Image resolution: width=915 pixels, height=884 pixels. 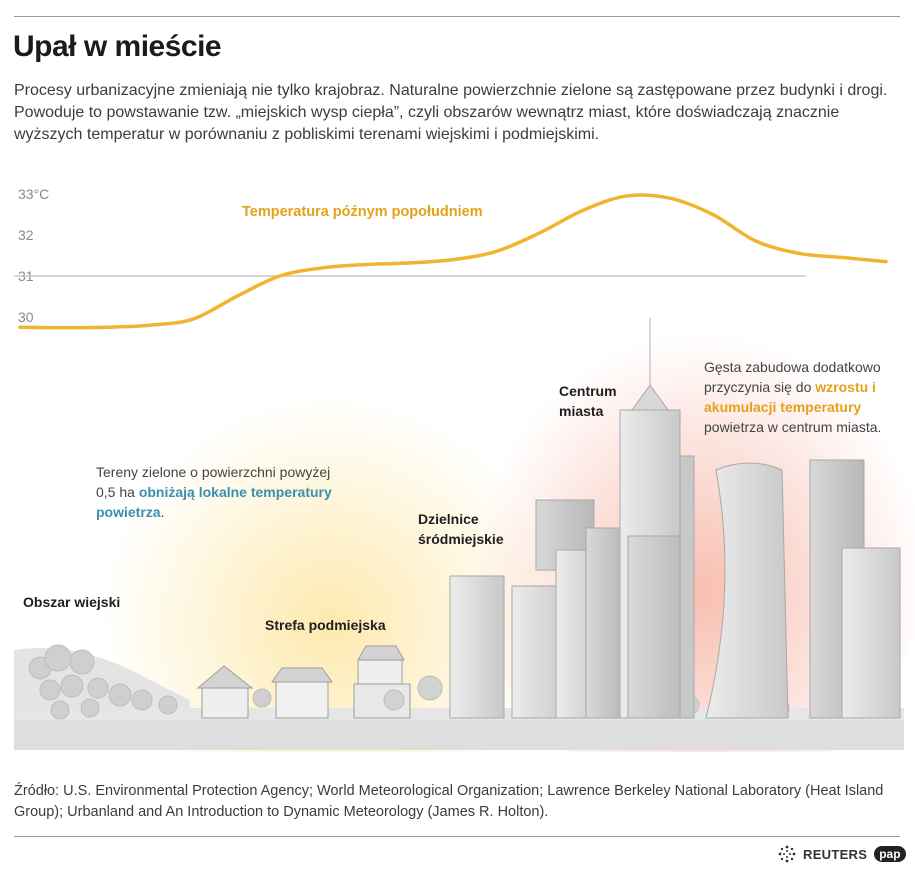 What do you see at coordinates (33, 194) in the screenshot?
I see `y-tick-label: 33°C` at bounding box center [33, 194].